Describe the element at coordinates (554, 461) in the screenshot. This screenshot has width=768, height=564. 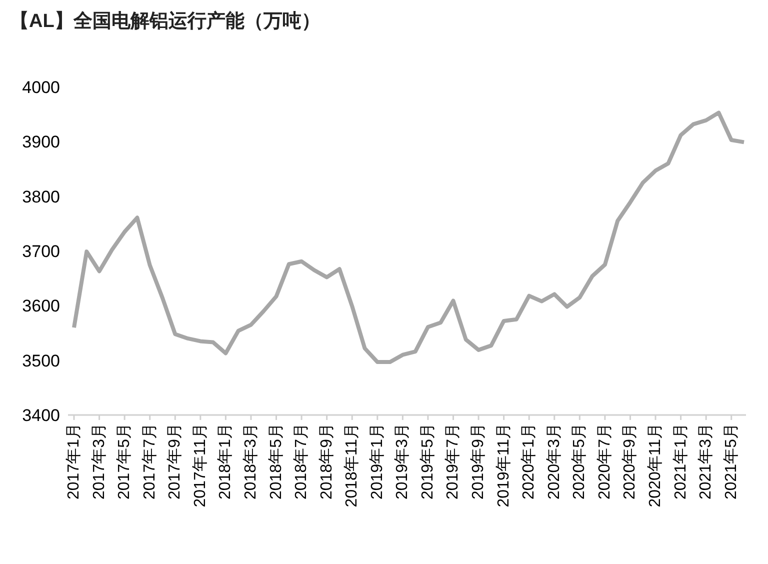
I see `x-tick-label: 2020年3月` at that location.